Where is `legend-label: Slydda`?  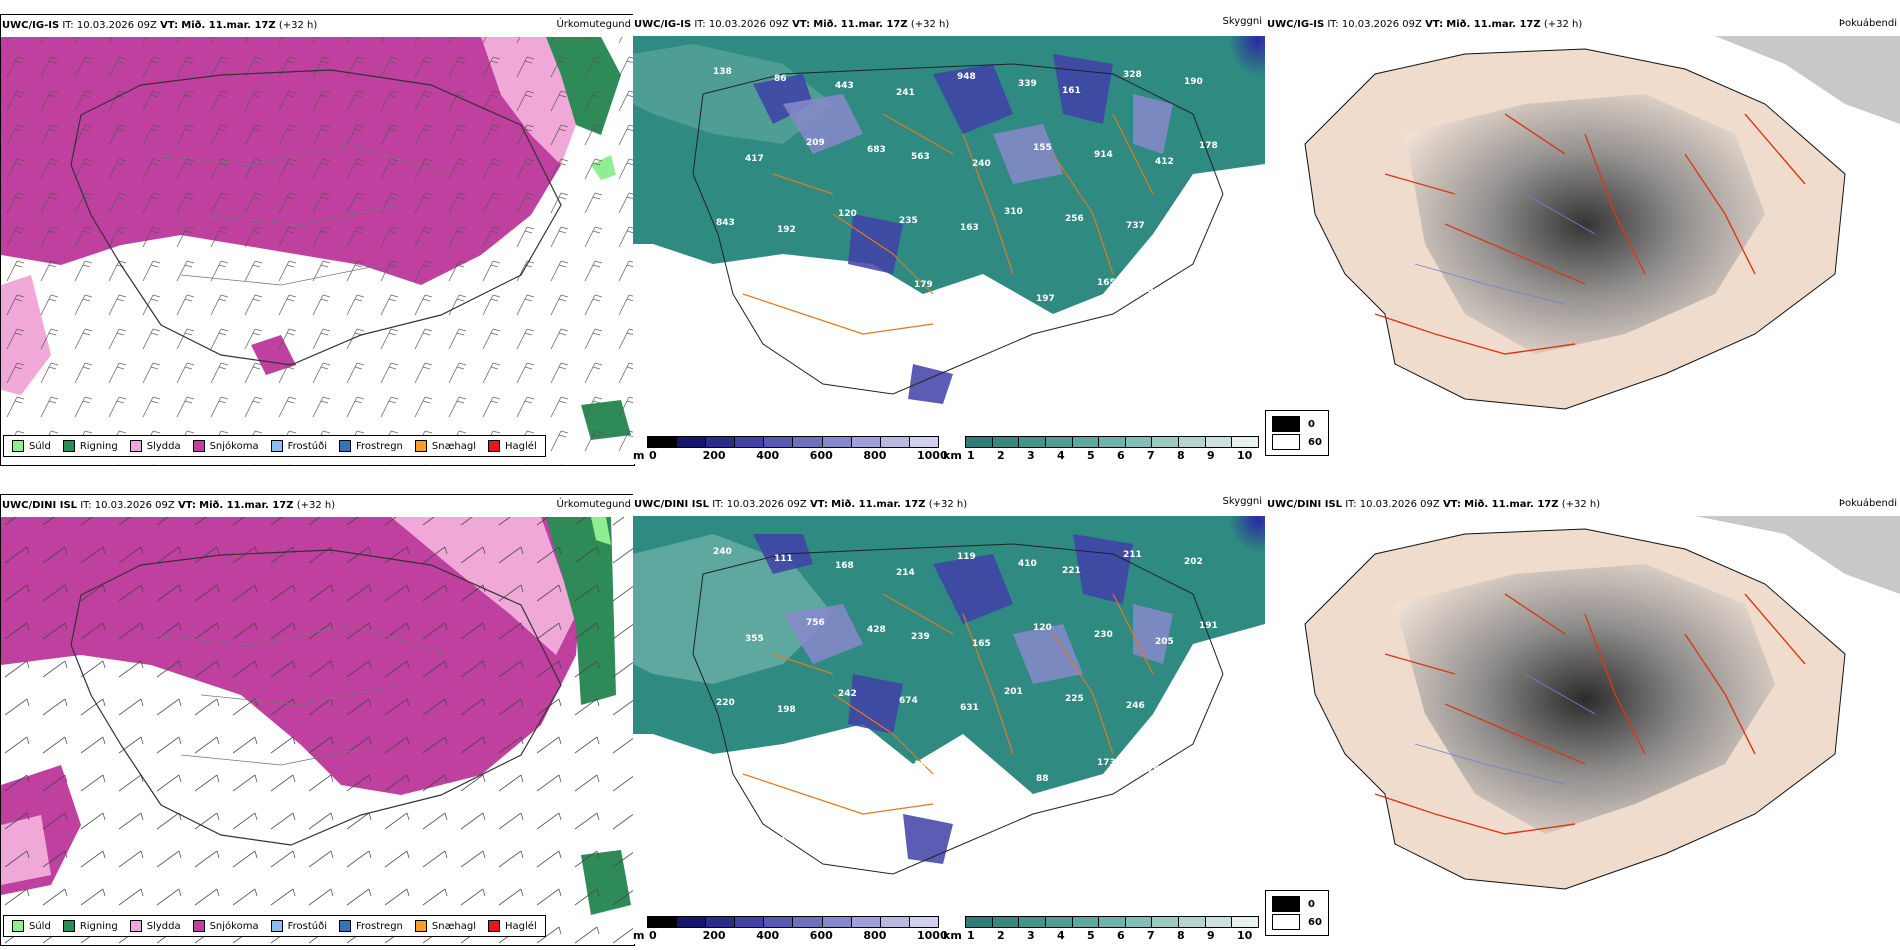
legend-label: Slydda is located at coordinates (163, 446).